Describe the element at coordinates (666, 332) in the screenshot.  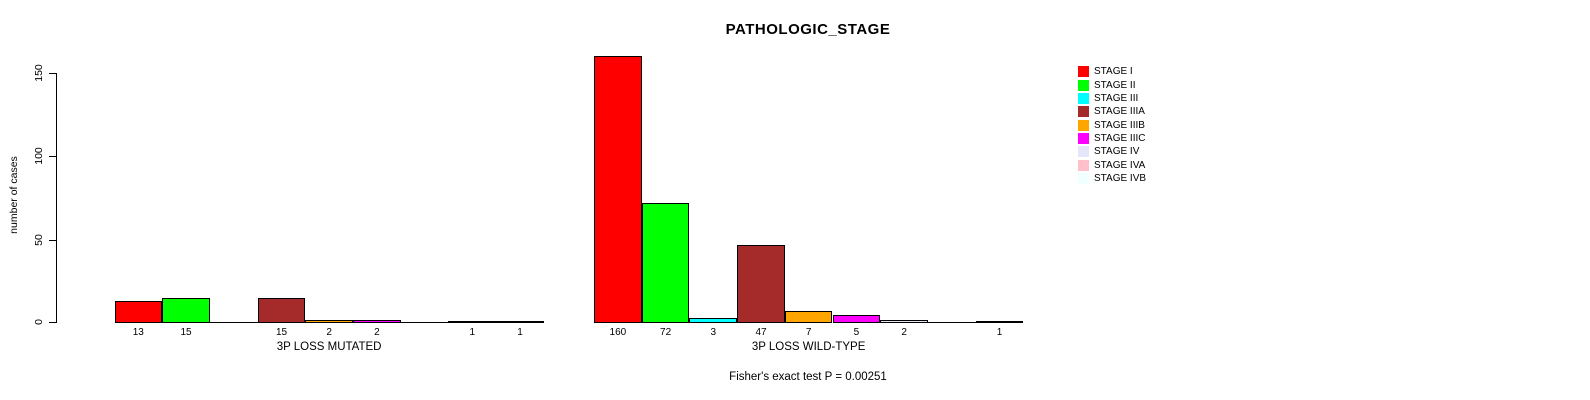
I see `bar-value-label: 72` at that location.